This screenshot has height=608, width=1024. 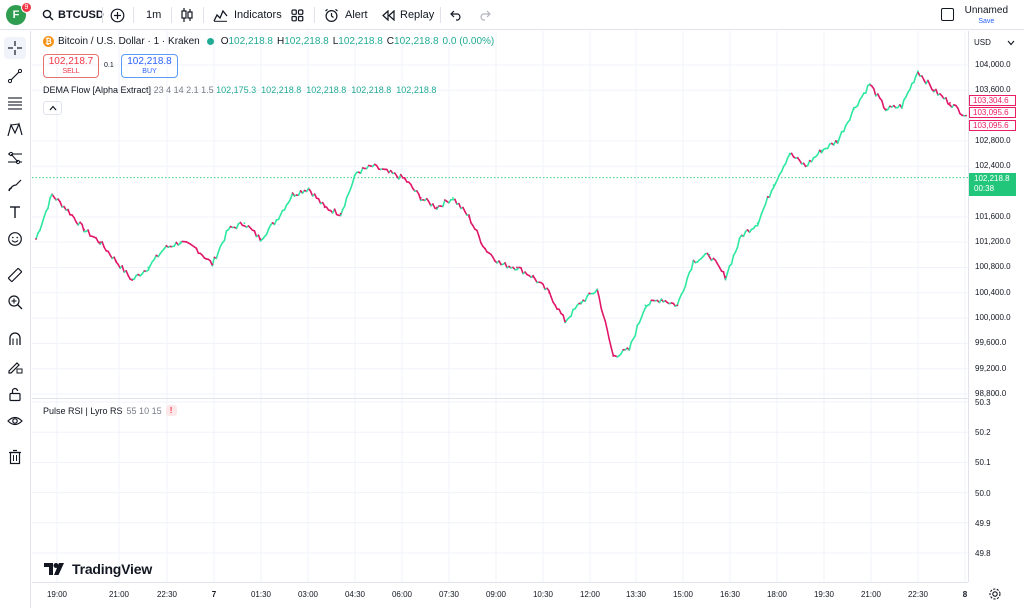 I want to click on layout-name-button: Unnamed Save, so click(x=986, y=16).